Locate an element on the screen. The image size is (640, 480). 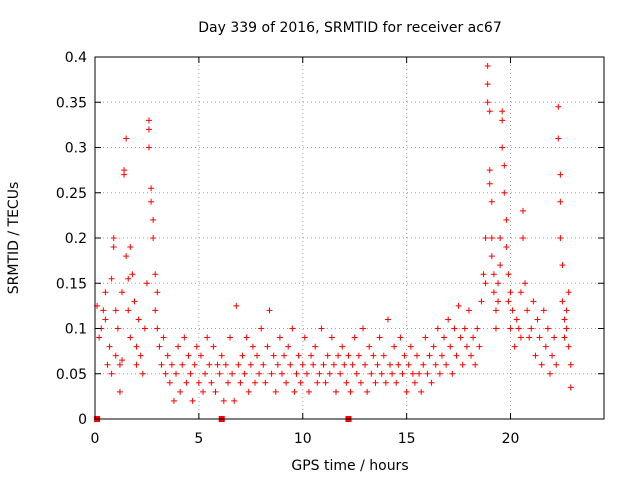
x-tick-label: 15 is located at coordinates (407, 439).